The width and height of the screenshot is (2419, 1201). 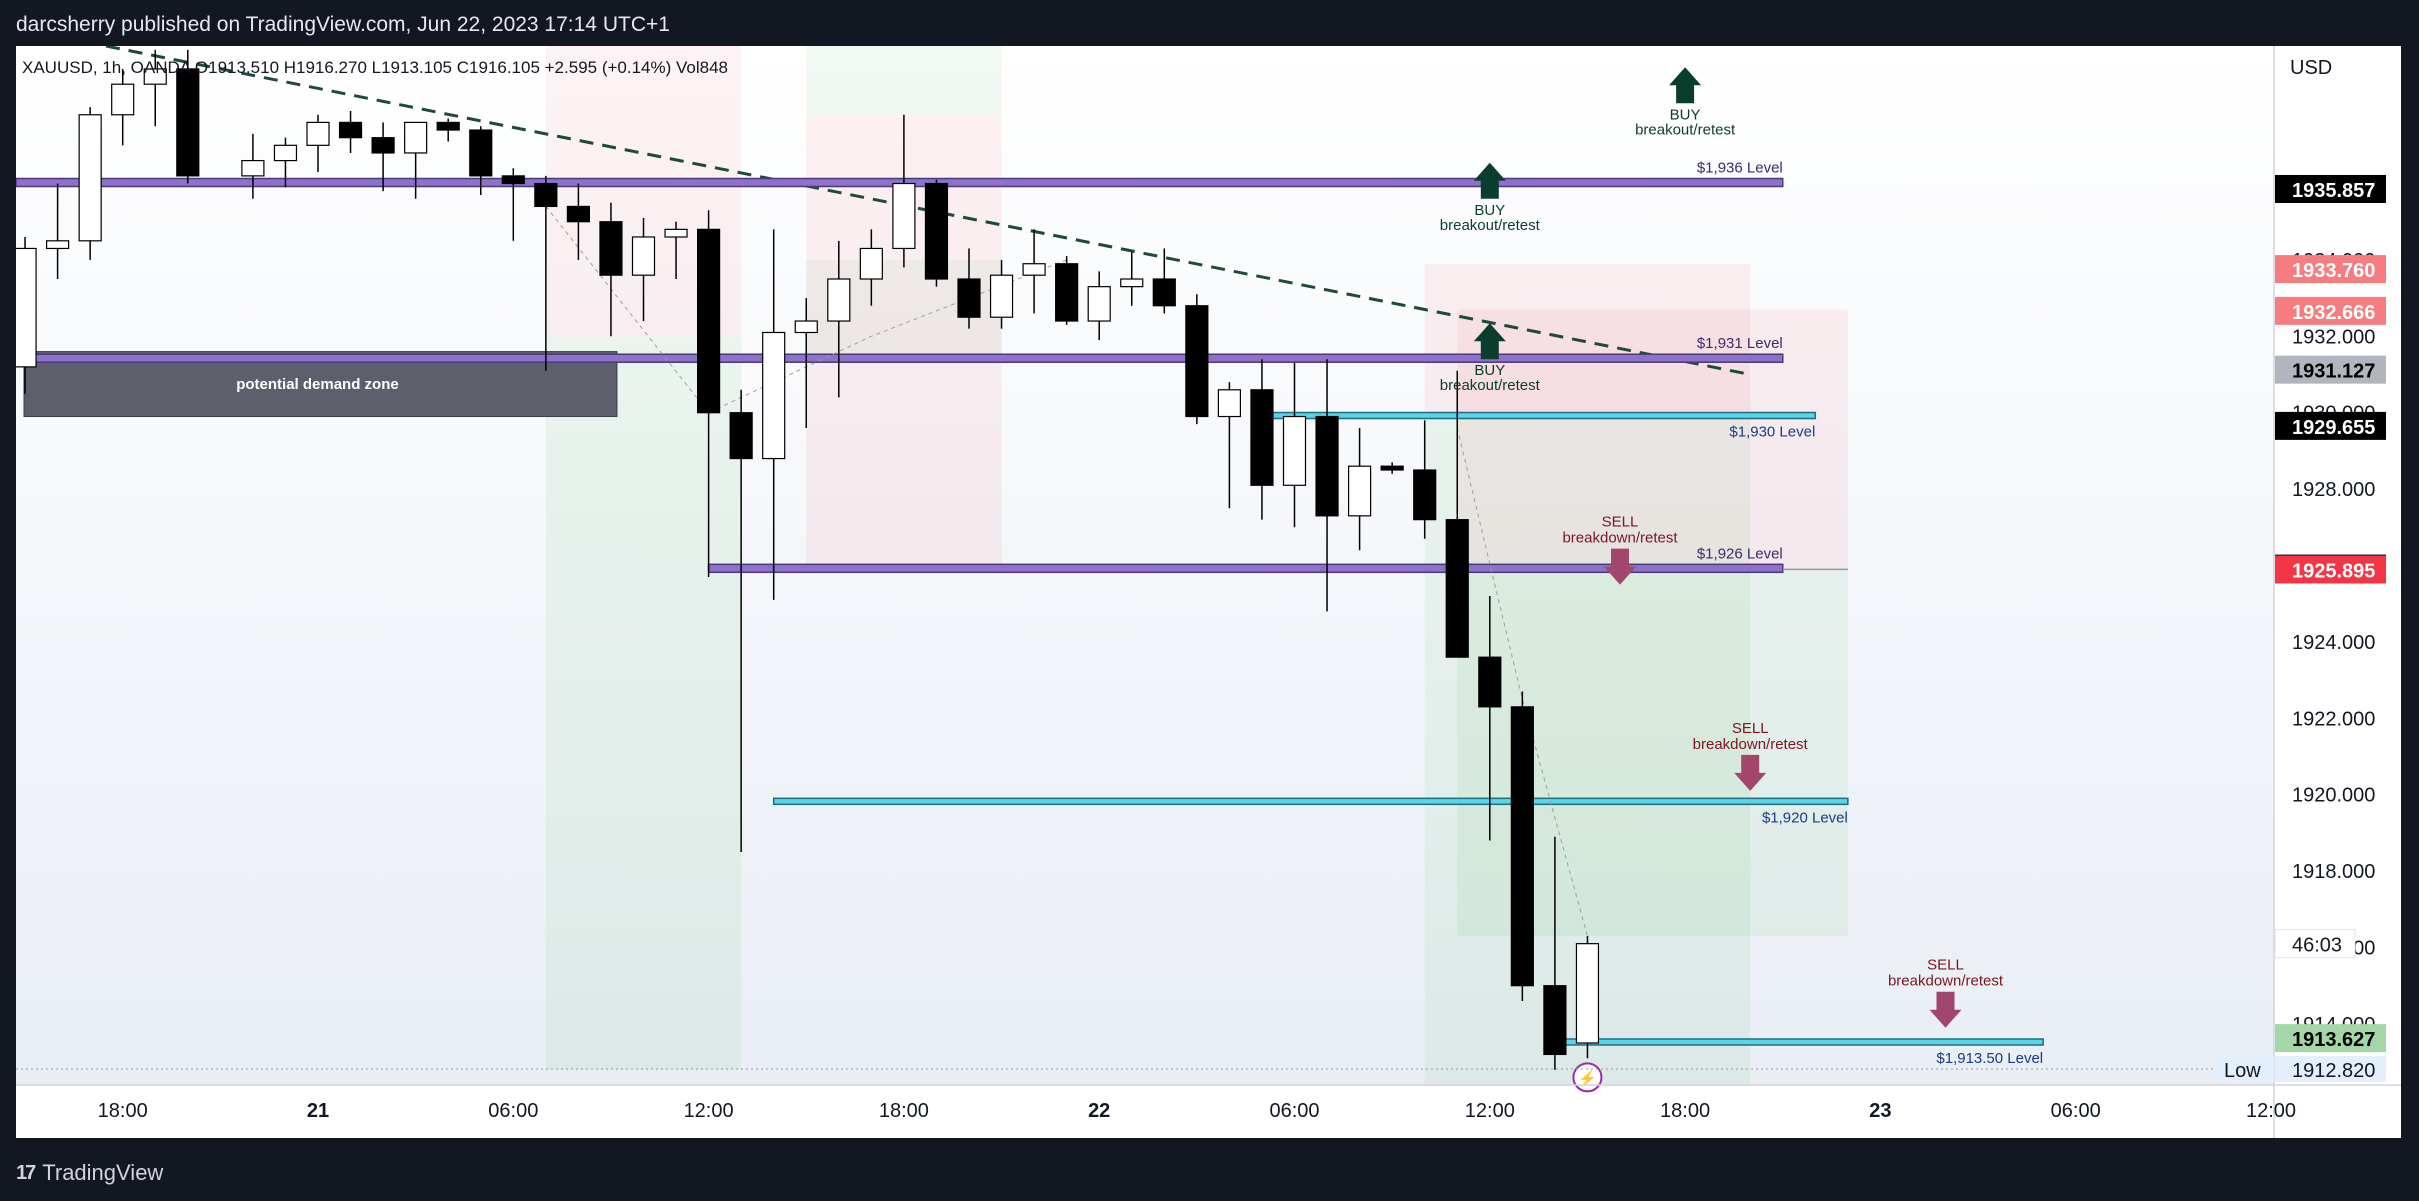 I want to click on x-tick-label: 22, so click(x=1099, y=1111).